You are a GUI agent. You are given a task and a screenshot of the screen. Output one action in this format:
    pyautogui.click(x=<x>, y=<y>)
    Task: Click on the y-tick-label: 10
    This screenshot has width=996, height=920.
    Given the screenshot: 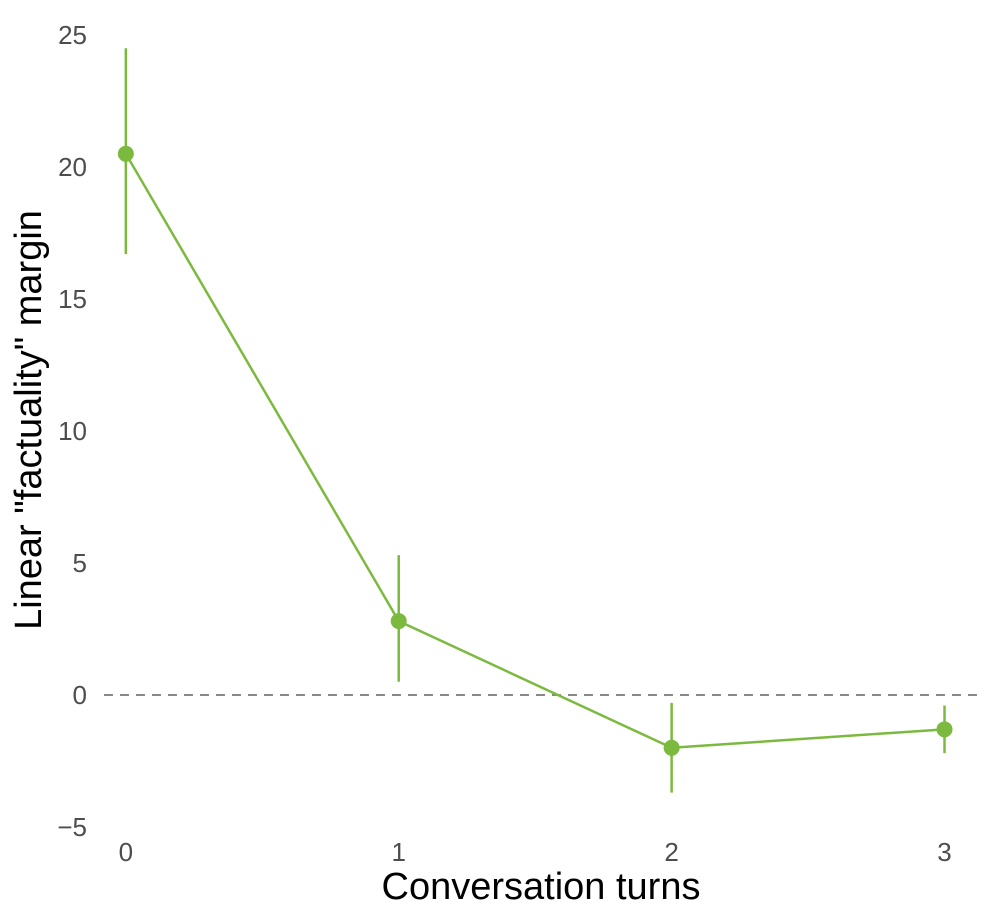 What is the action you would take?
    pyautogui.click(x=72, y=431)
    